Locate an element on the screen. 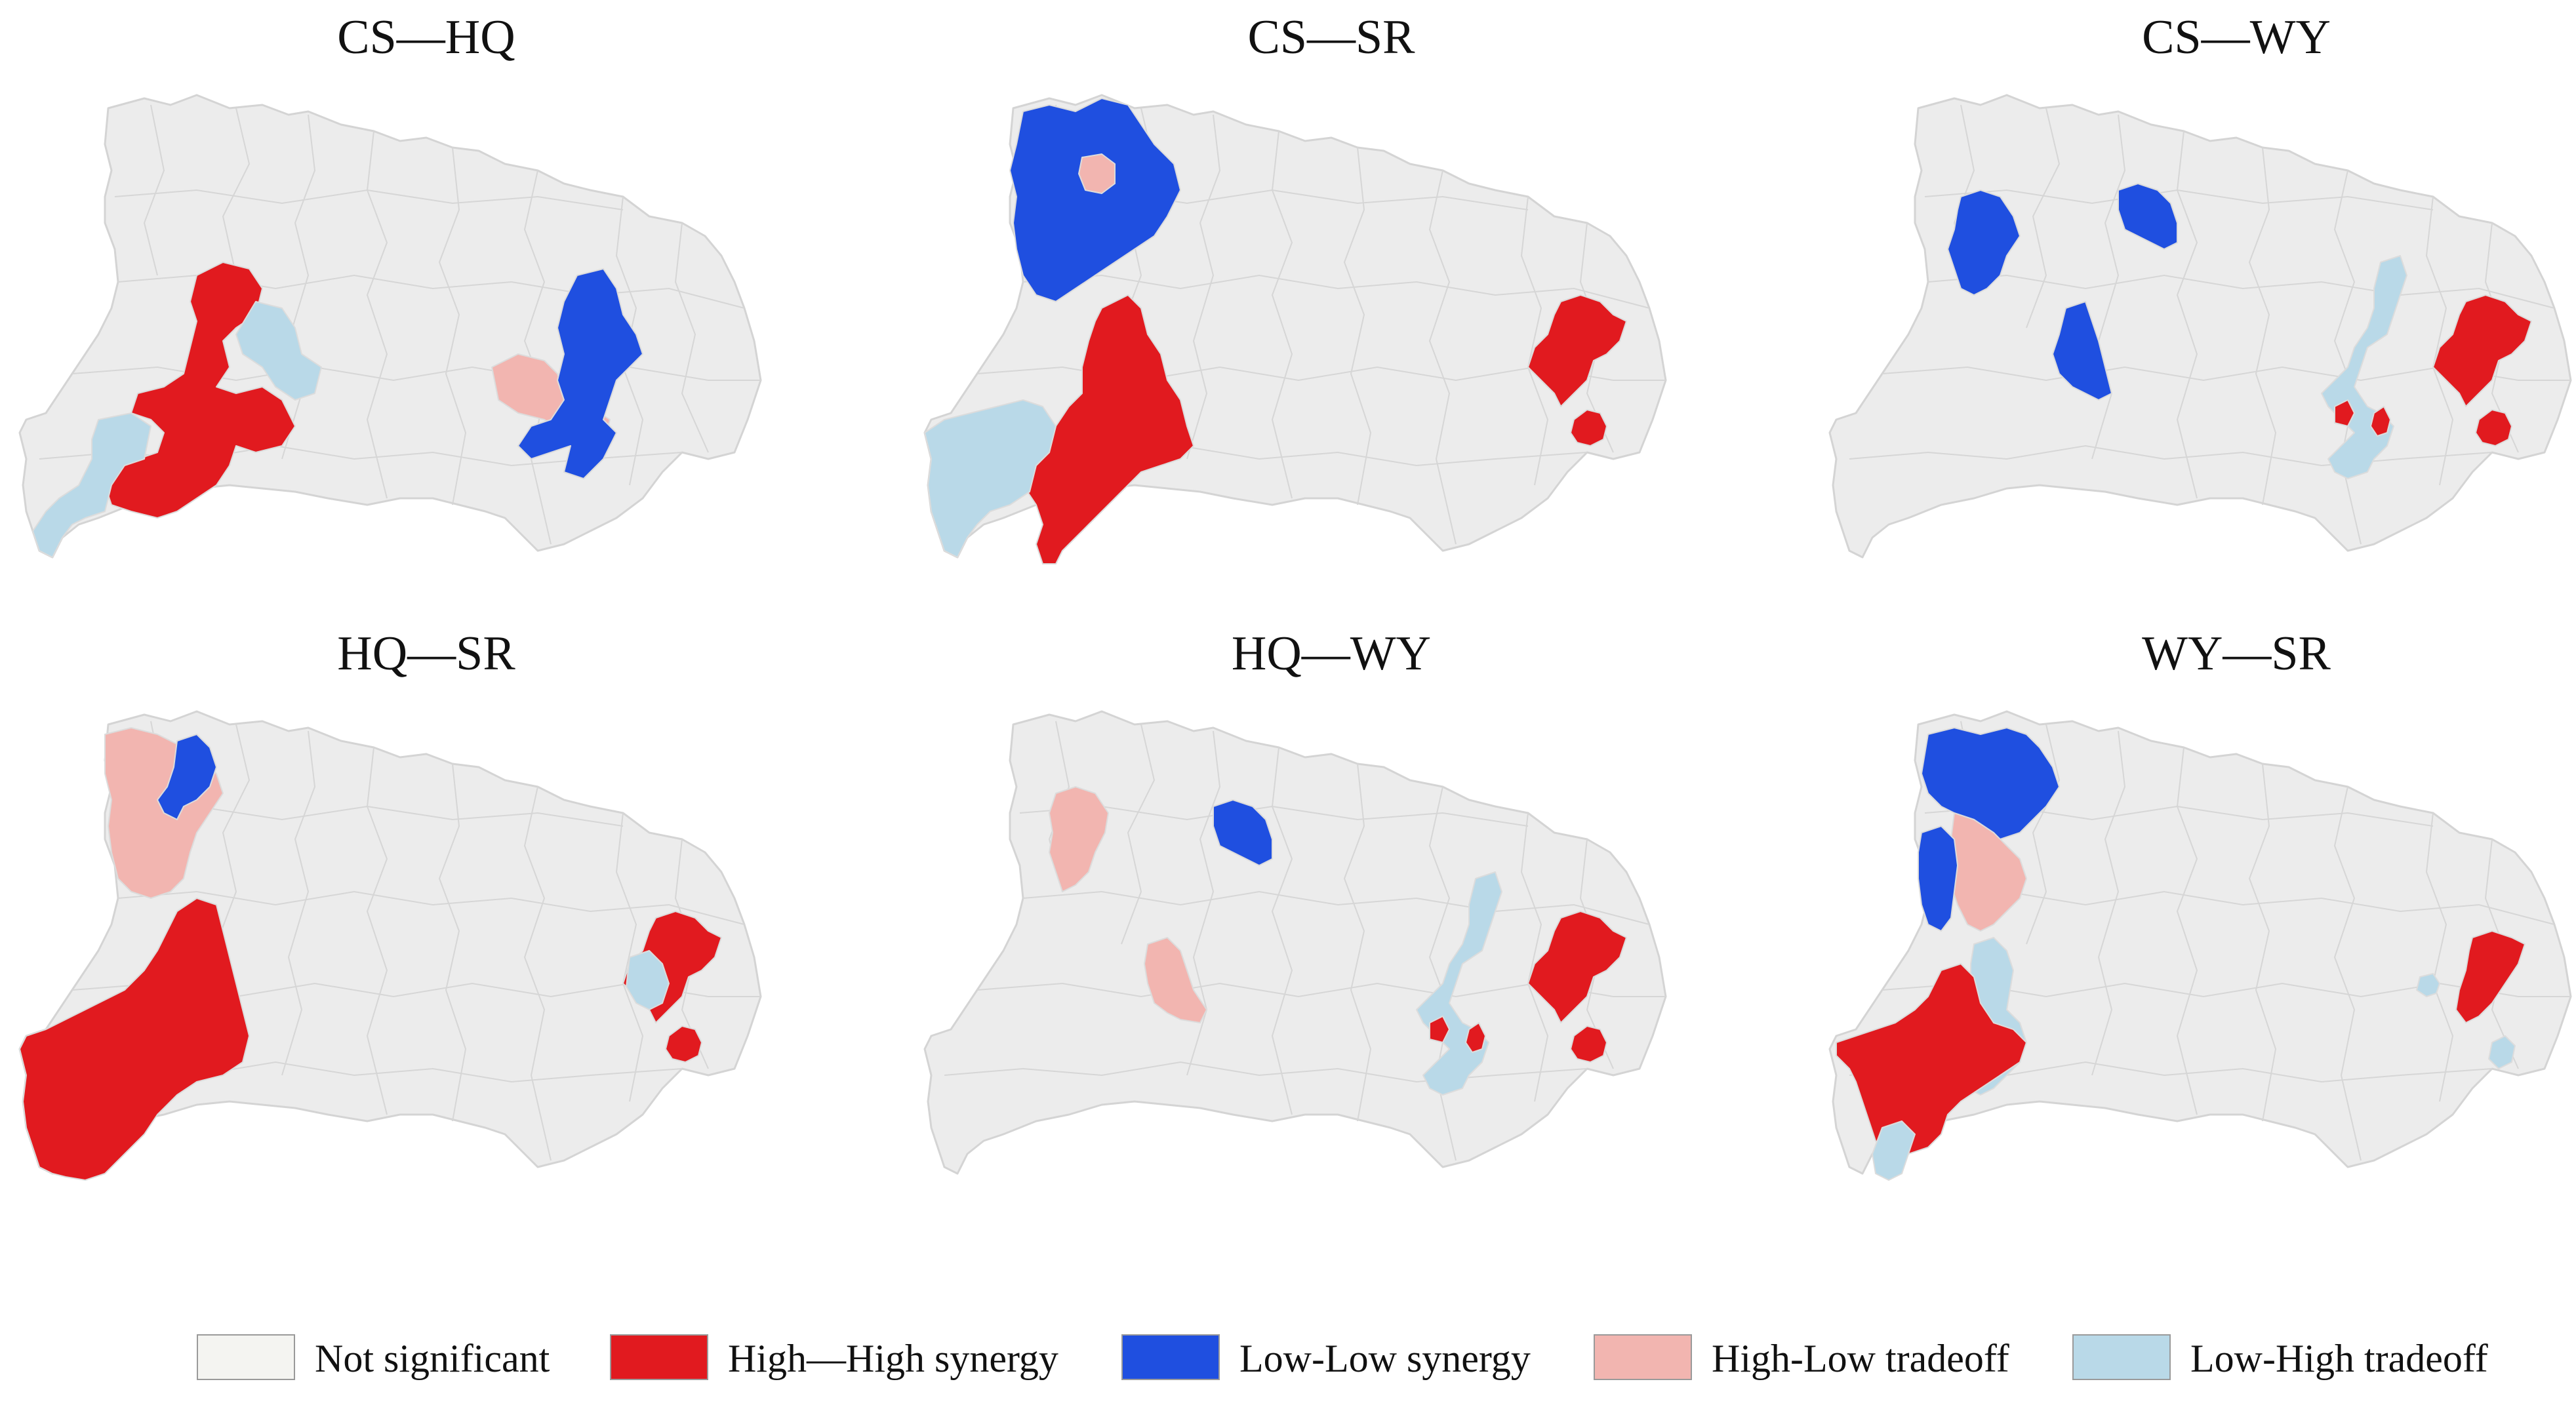 The image size is (2576, 1407). panel-title: WY—SR is located at coordinates (2236, 654).